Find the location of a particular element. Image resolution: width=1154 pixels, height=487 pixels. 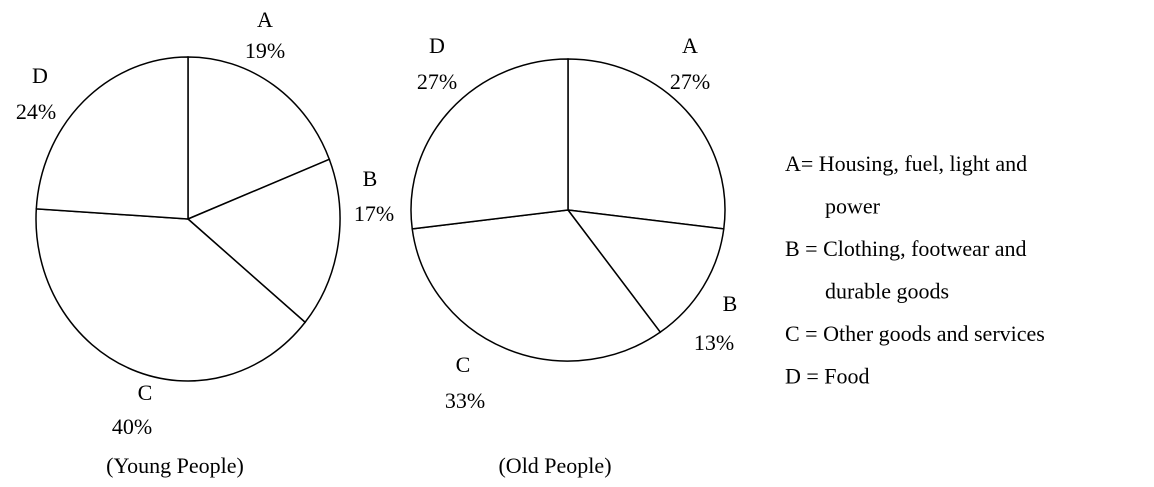

legend-entry: B = Clothing, footwear and is located at coordinates (906, 248).